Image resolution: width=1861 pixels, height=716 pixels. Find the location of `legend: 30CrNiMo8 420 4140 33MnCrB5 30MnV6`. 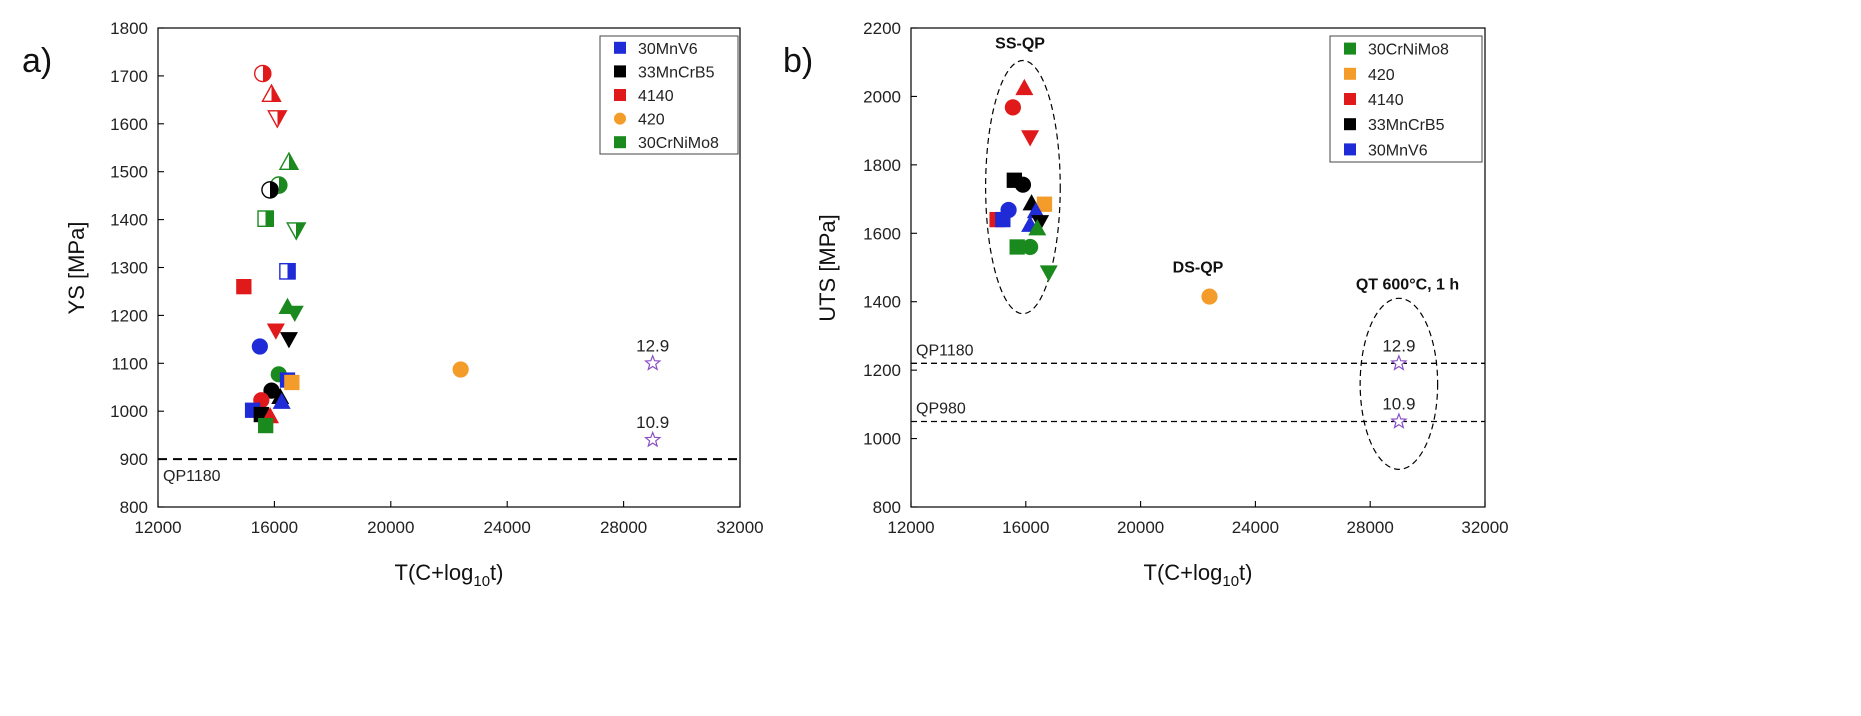

legend: 30CrNiMo8 420 4140 33MnCrB5 30MnV6 is located at coordinates (1406, 99).